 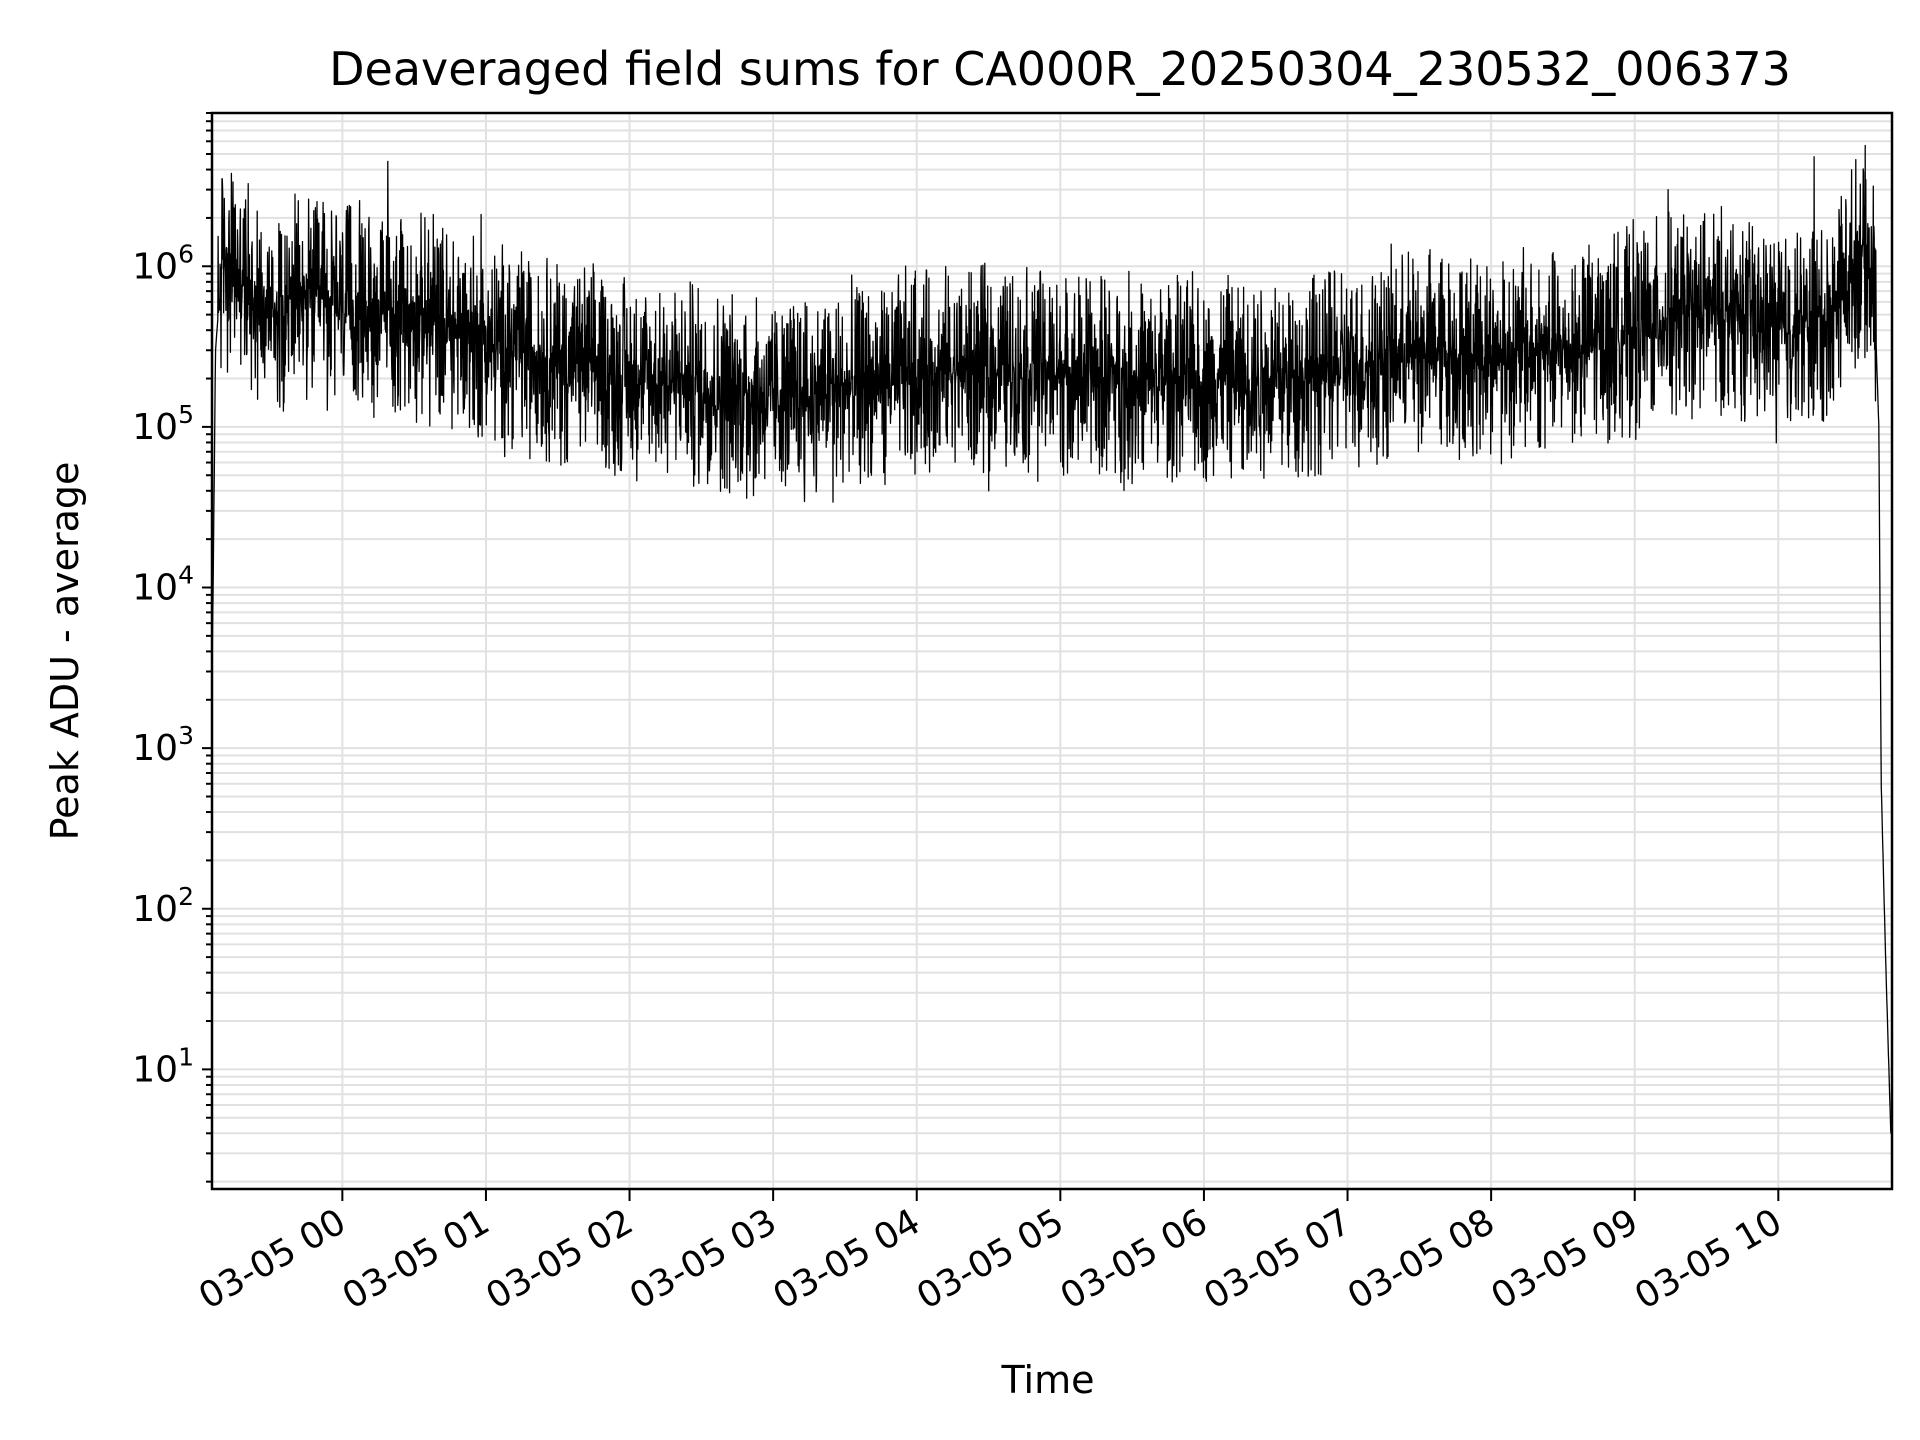 I want to click on x-tick-label: 03-05 10, so click(x=1708, y=1259).